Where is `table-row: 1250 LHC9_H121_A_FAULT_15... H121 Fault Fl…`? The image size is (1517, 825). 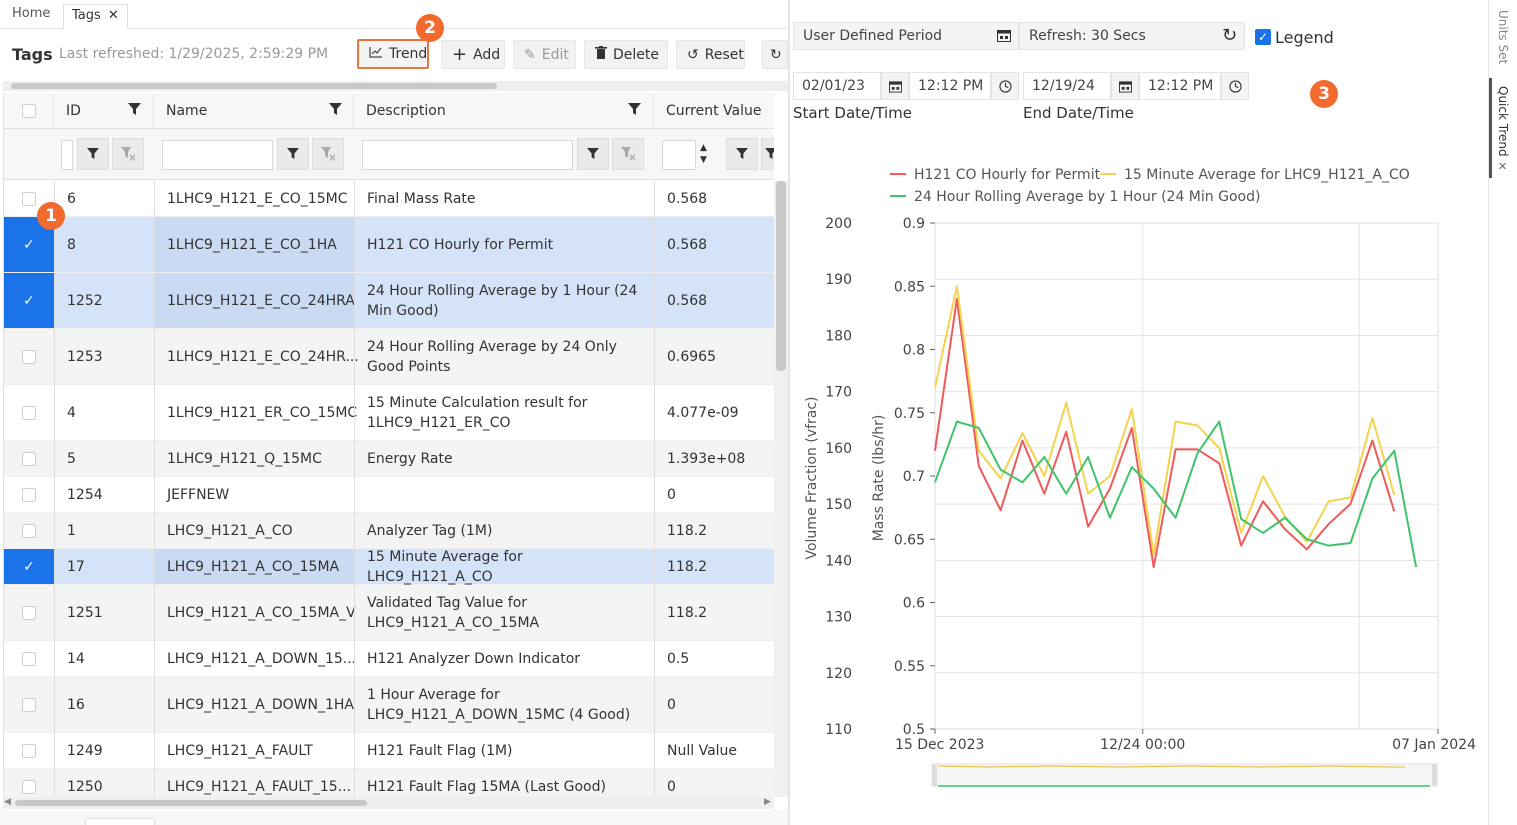
table-row: 1250 LHC9_H121_A_FAULT_15... H121 Fault Fl… is located at coordinates (389, 783).